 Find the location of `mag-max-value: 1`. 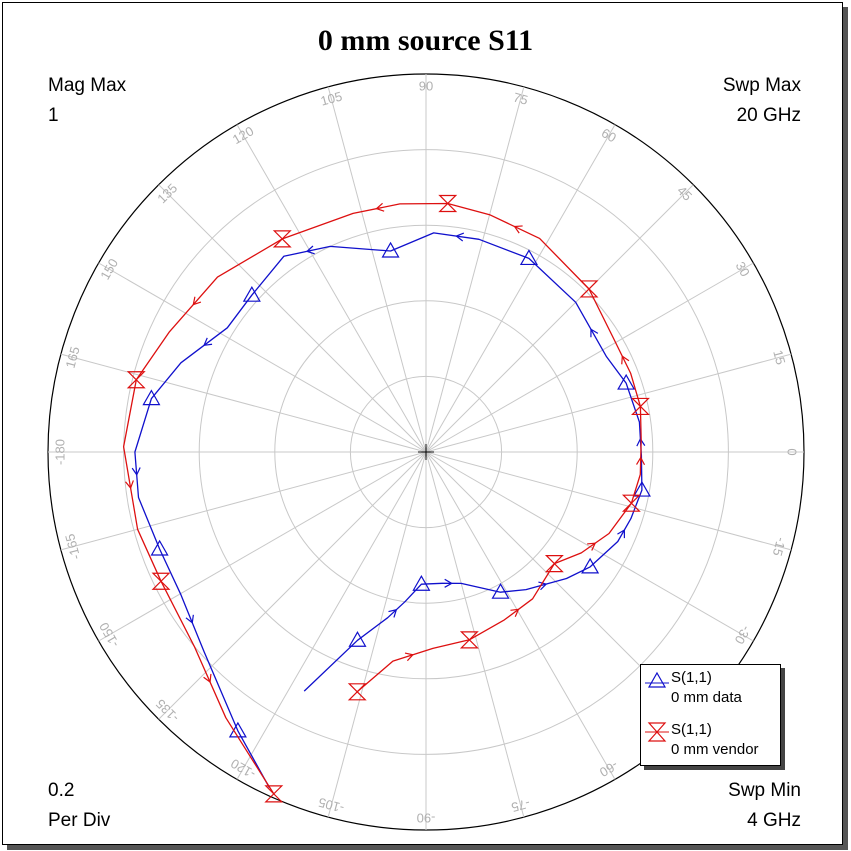

mag-max-value: 1 is located at coordinates (53, 115).